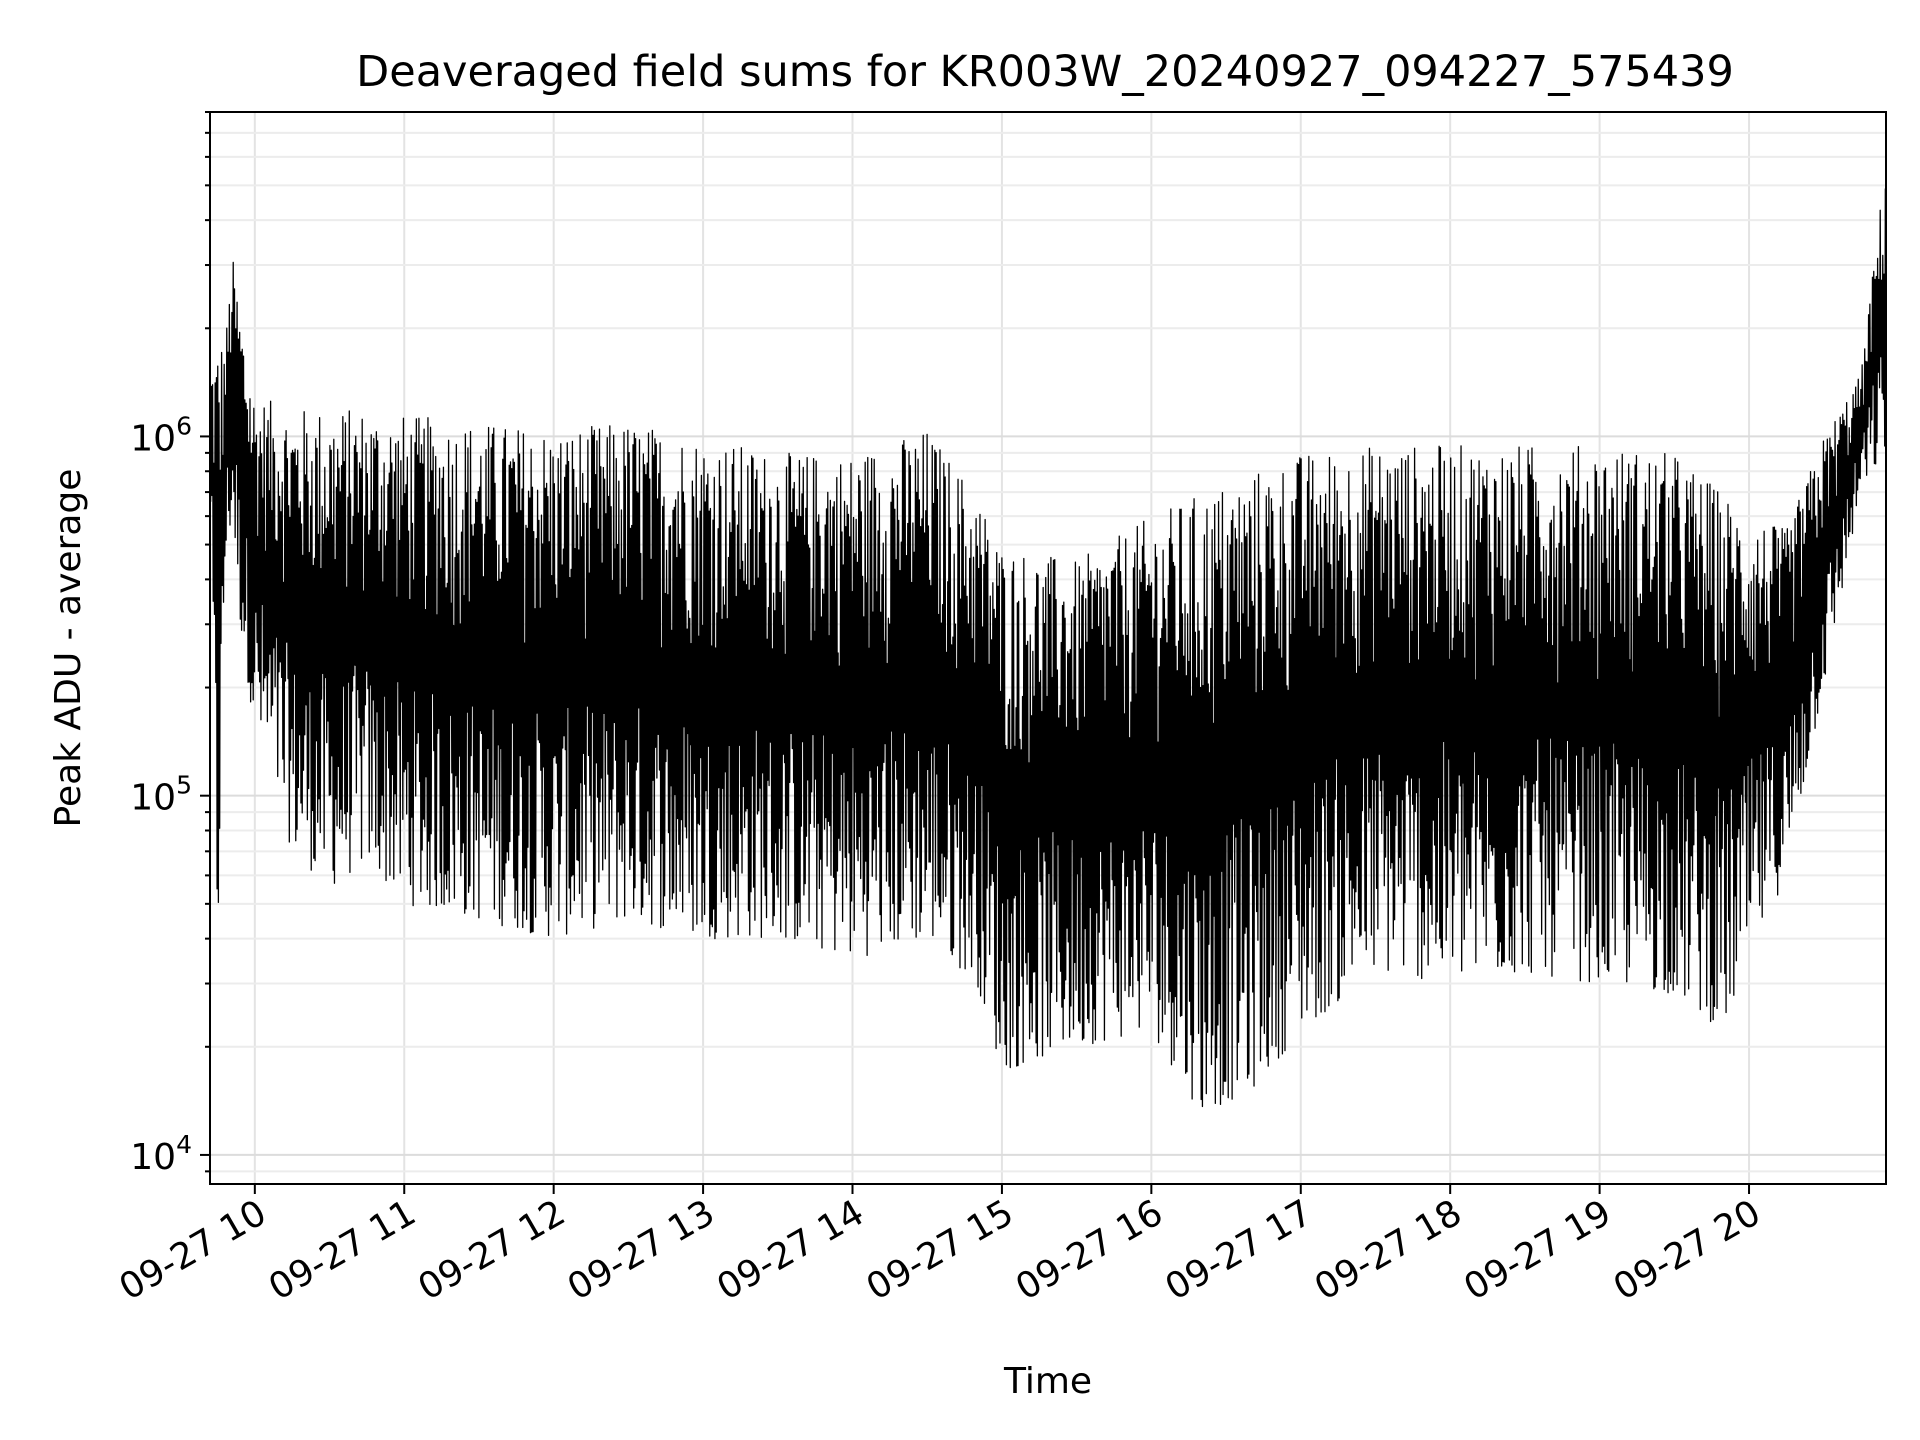 Image resolution: width=1920 pixels, height=1440 pixels. What do you see at coordinates (161, 795) in the screenshot?
I see `y-tick-label: 10⁵` at bounding box center [161, 795].